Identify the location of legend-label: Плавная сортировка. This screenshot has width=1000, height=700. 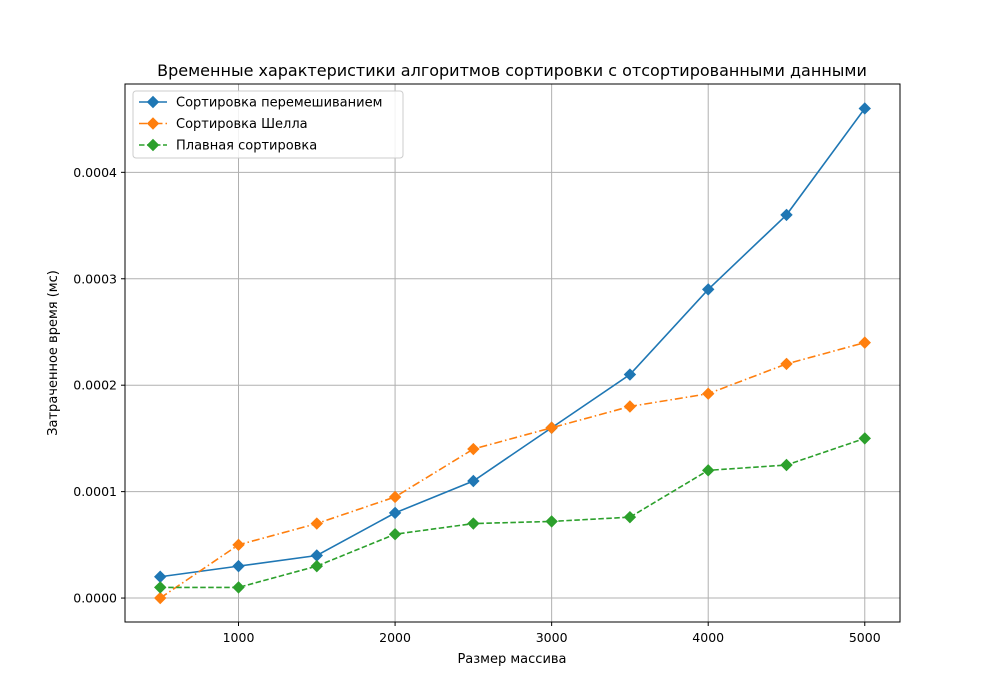
(246, 146).